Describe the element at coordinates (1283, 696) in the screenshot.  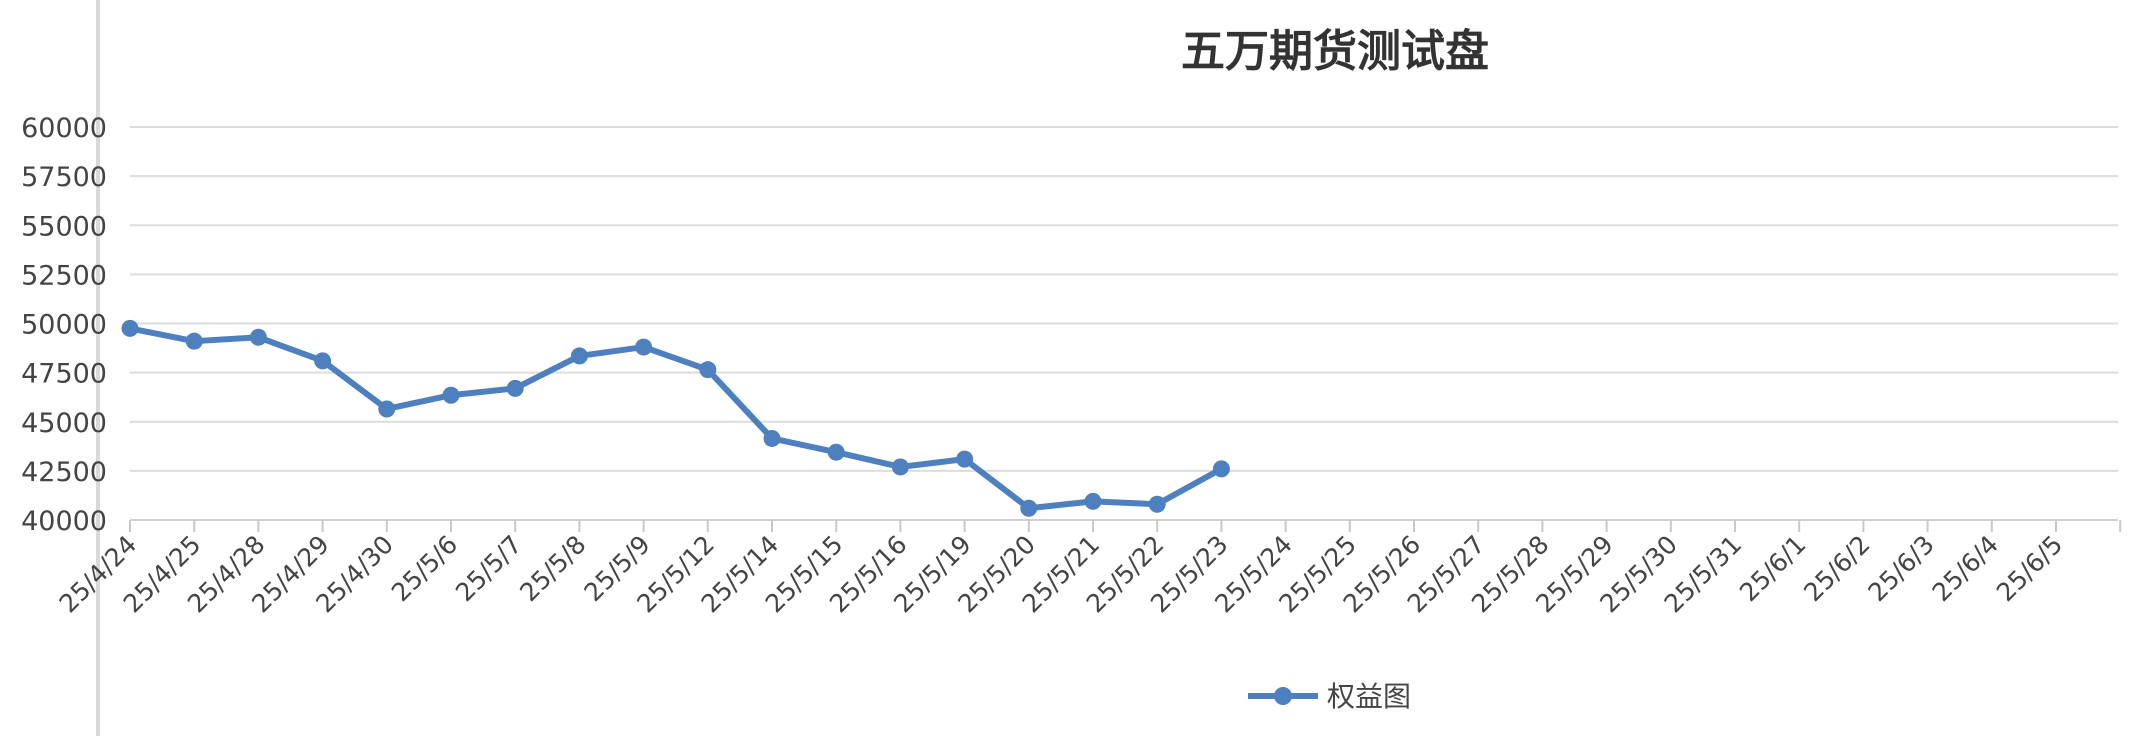
I see `legend-marker-swatch` at that location.